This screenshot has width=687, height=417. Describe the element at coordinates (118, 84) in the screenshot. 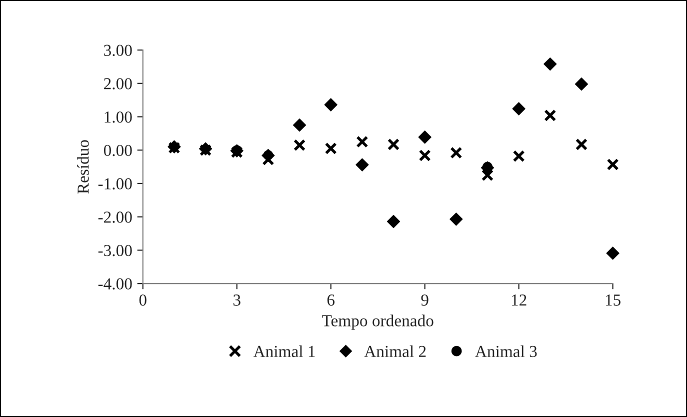

I see `y-tick-label: 2.00` at that location.